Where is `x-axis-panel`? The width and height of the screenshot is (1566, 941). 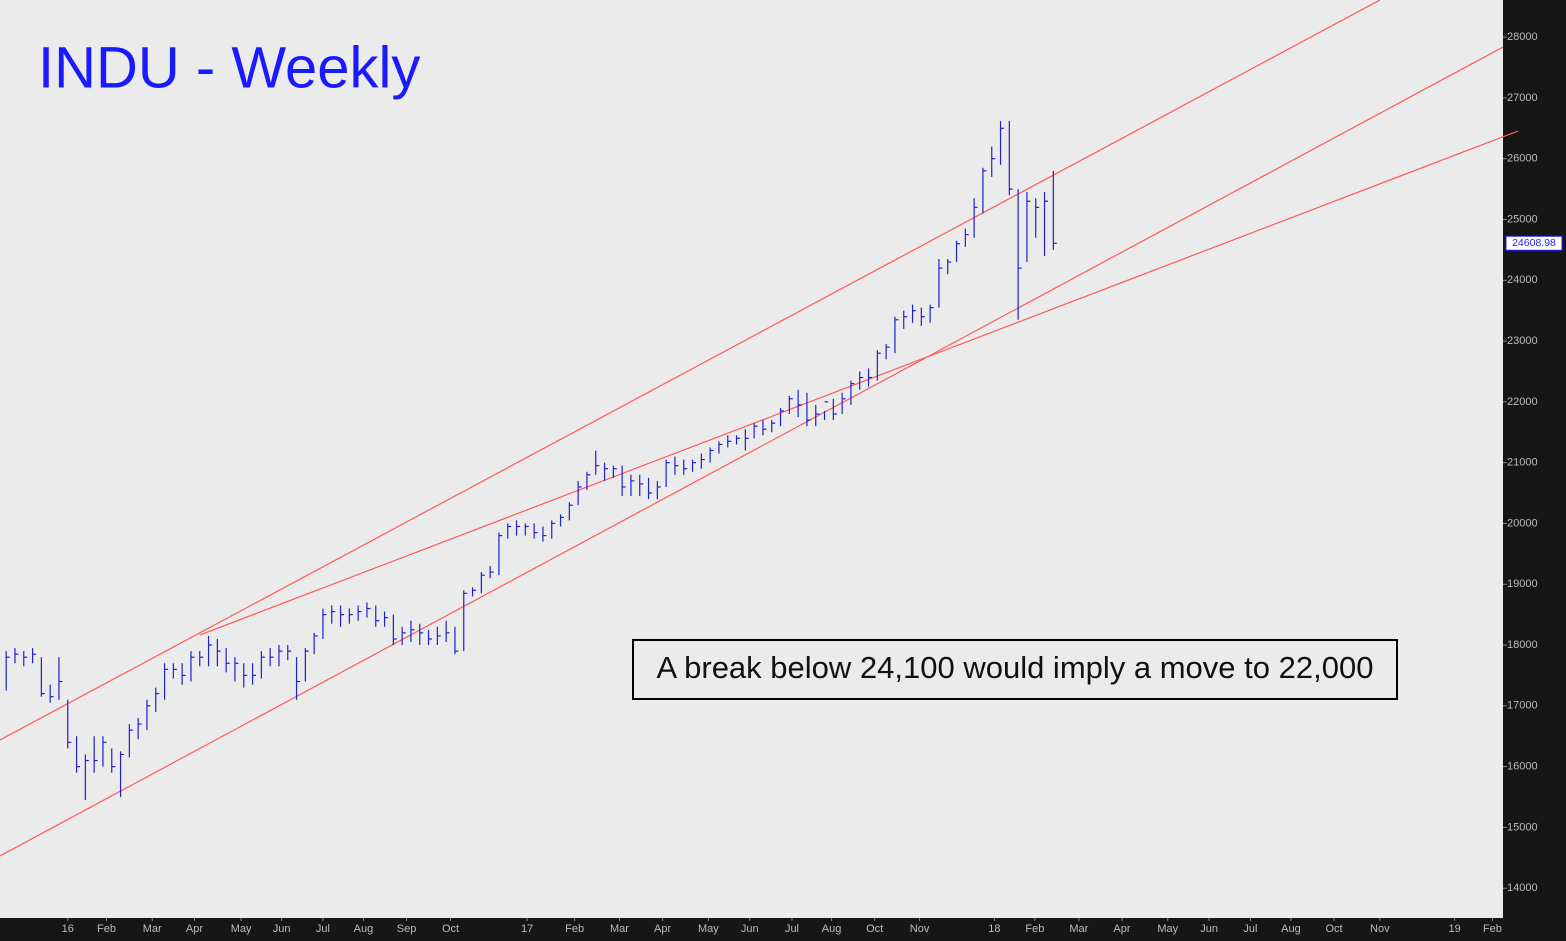
x-axis-panel is located at coordinates (783, 929).